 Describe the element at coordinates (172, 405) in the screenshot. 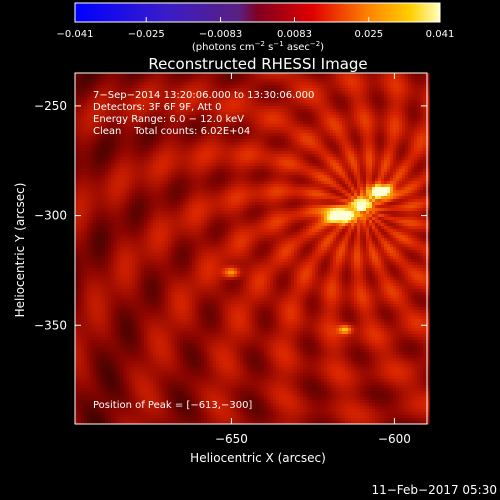

I see `peak-position-label: Position of Peak = [−613,−300]` at that location.